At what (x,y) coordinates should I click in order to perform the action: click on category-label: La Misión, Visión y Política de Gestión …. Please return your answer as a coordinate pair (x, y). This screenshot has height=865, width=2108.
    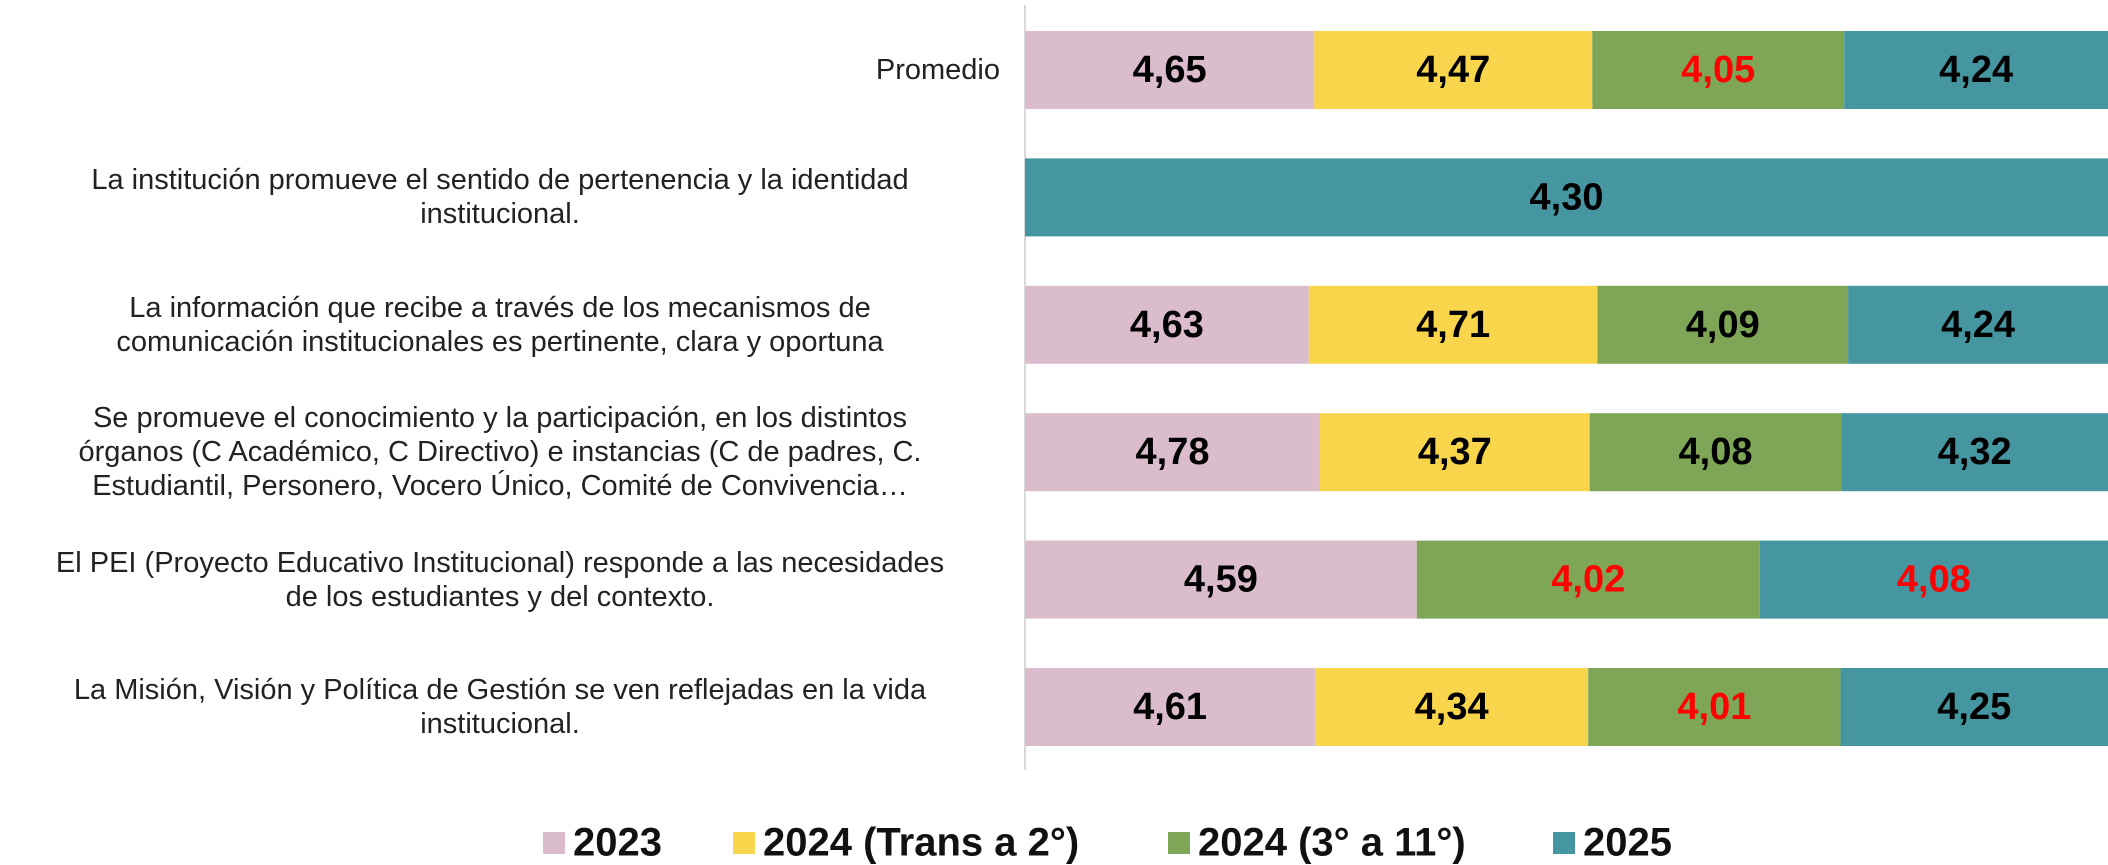
    Looking at the image, I should click on (500, 707).